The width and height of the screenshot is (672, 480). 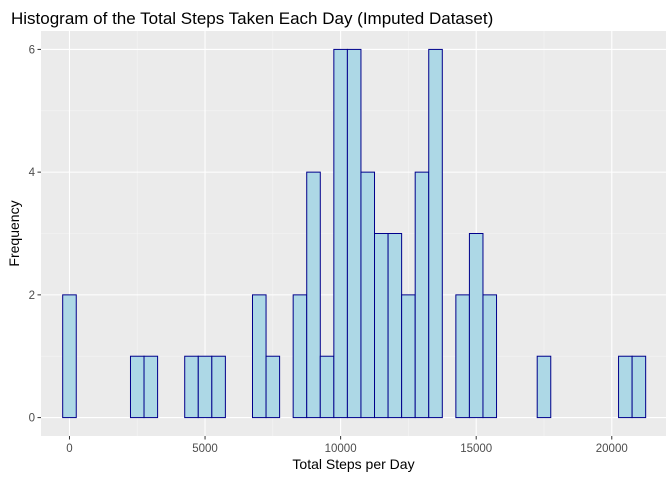 I want to click on x-tick-label: 5000, so click(x=205, y=449).